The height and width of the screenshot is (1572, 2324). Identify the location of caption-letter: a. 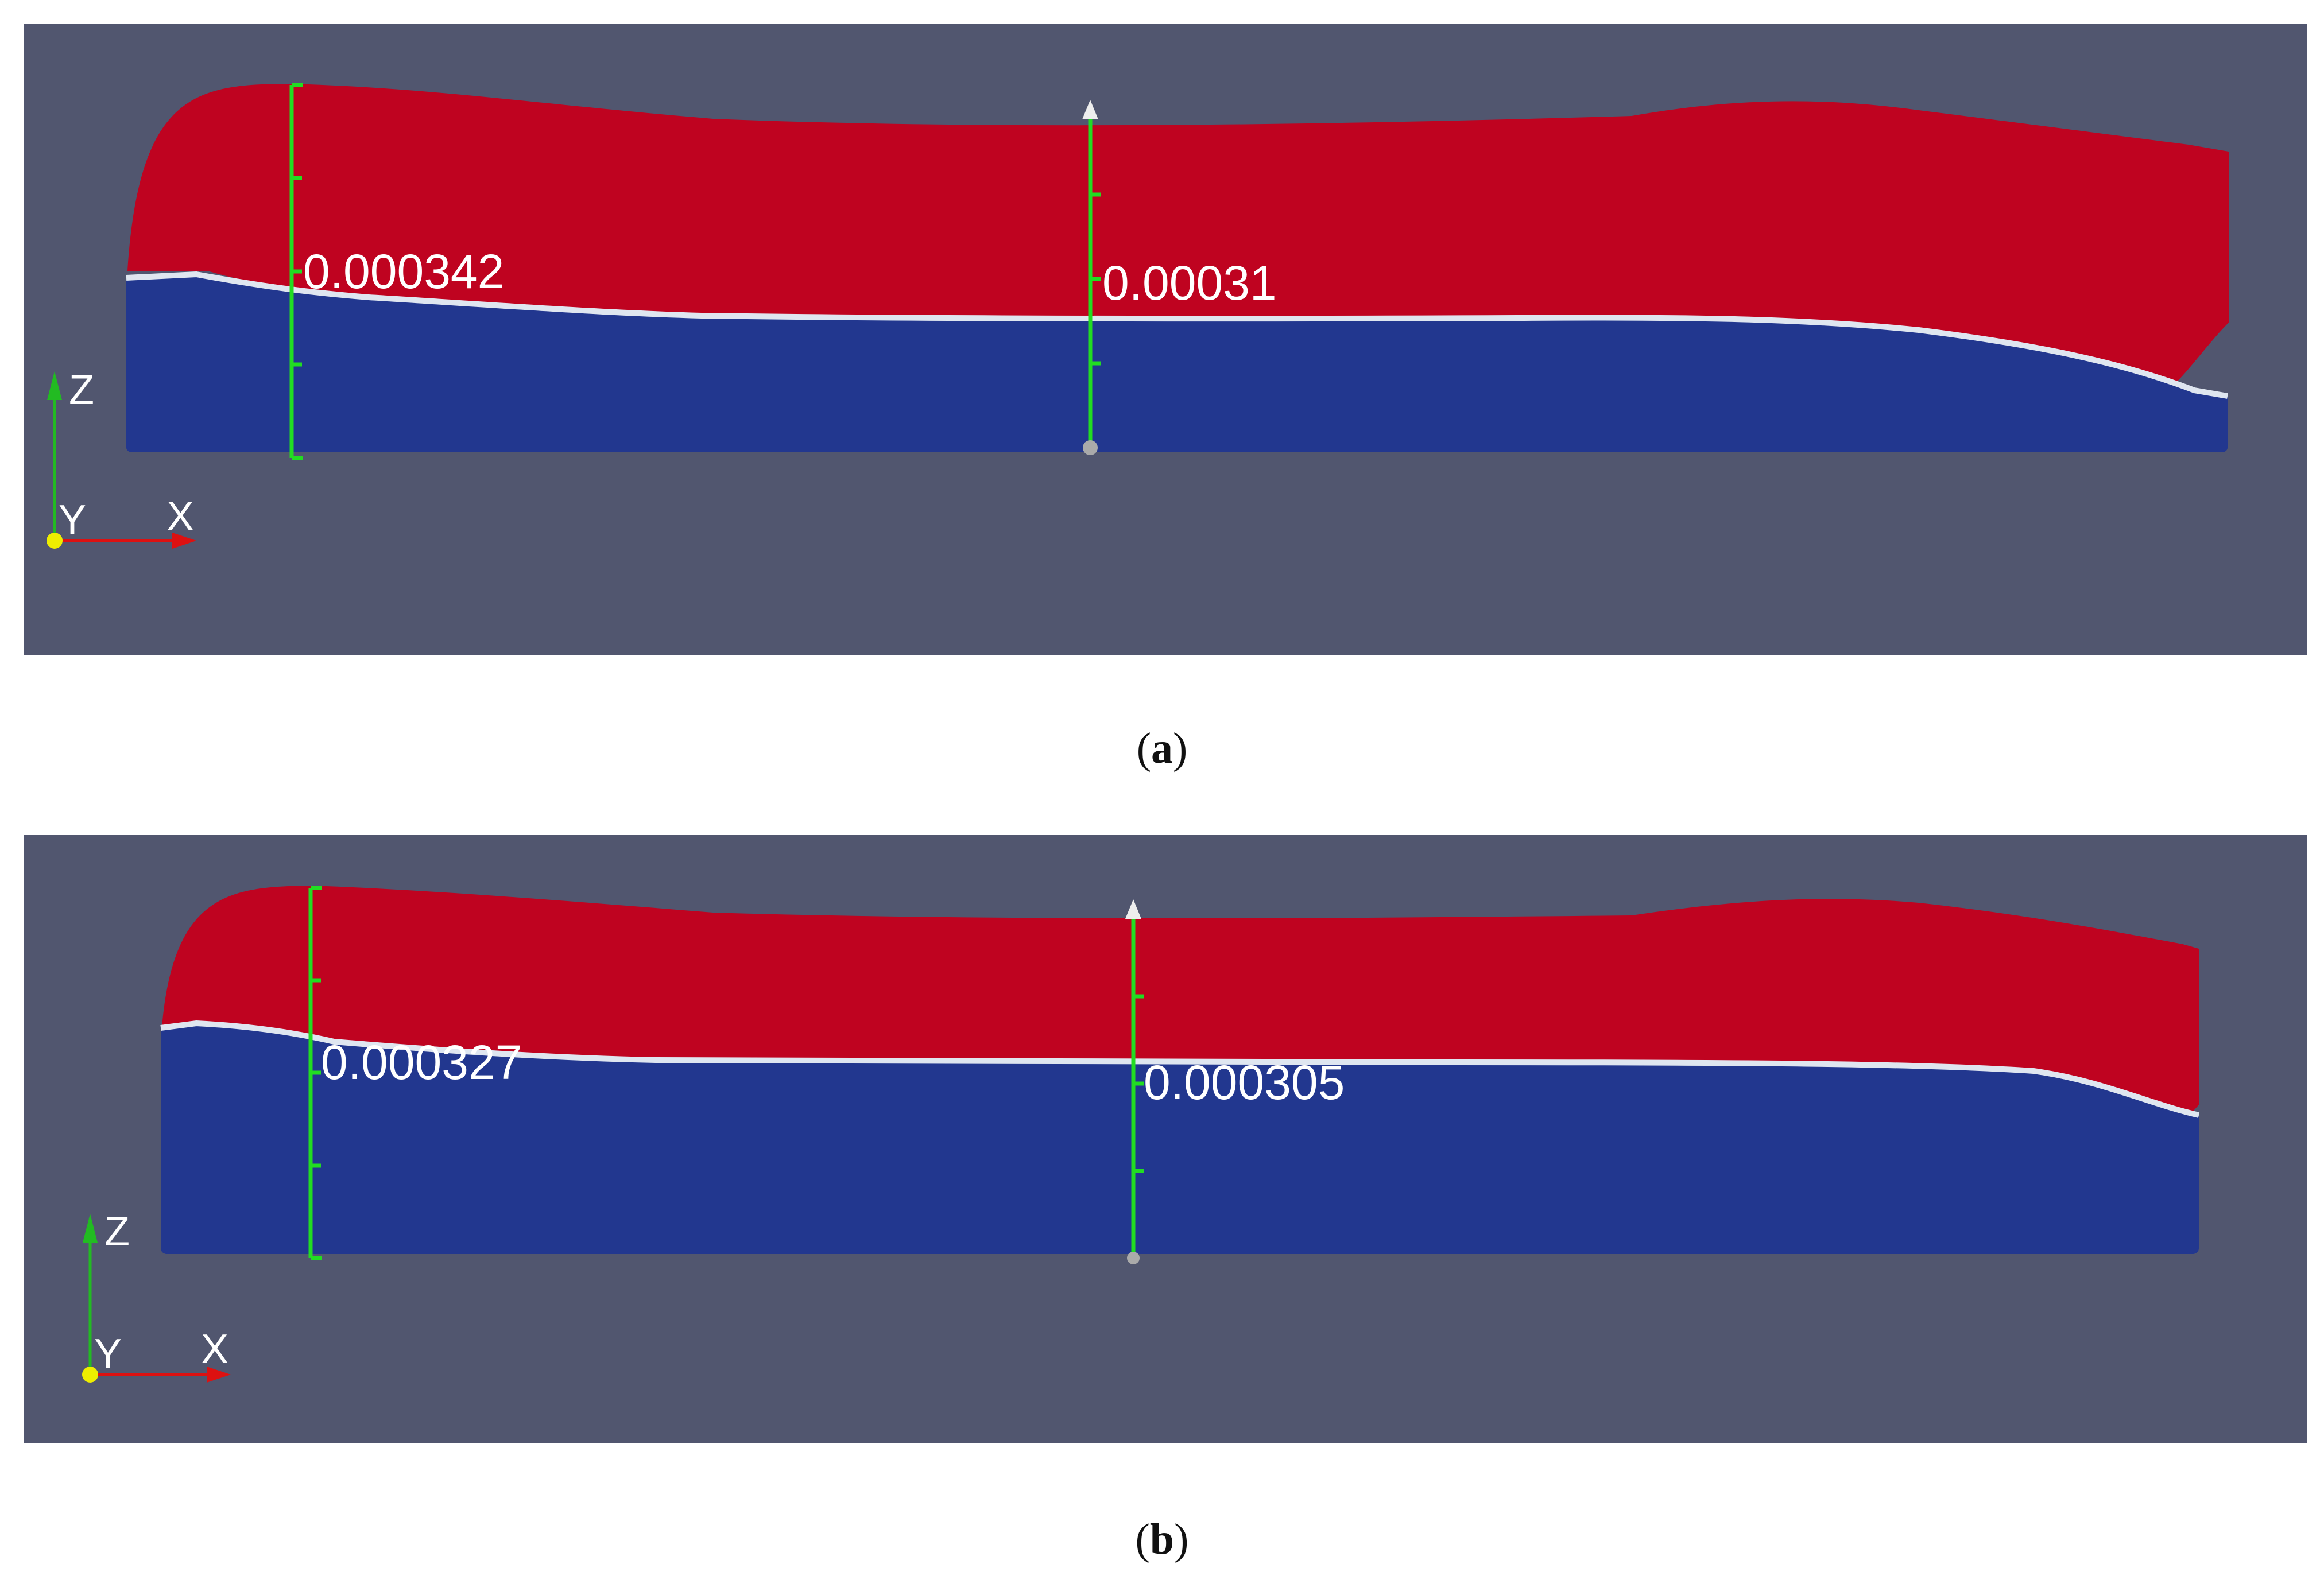
(1162, 748).